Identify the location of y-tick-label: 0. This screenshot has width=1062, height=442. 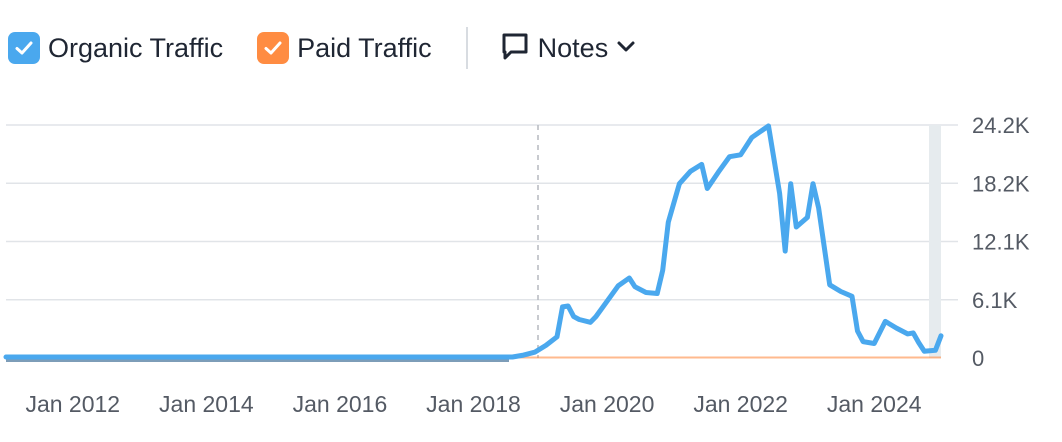
(978, 358).